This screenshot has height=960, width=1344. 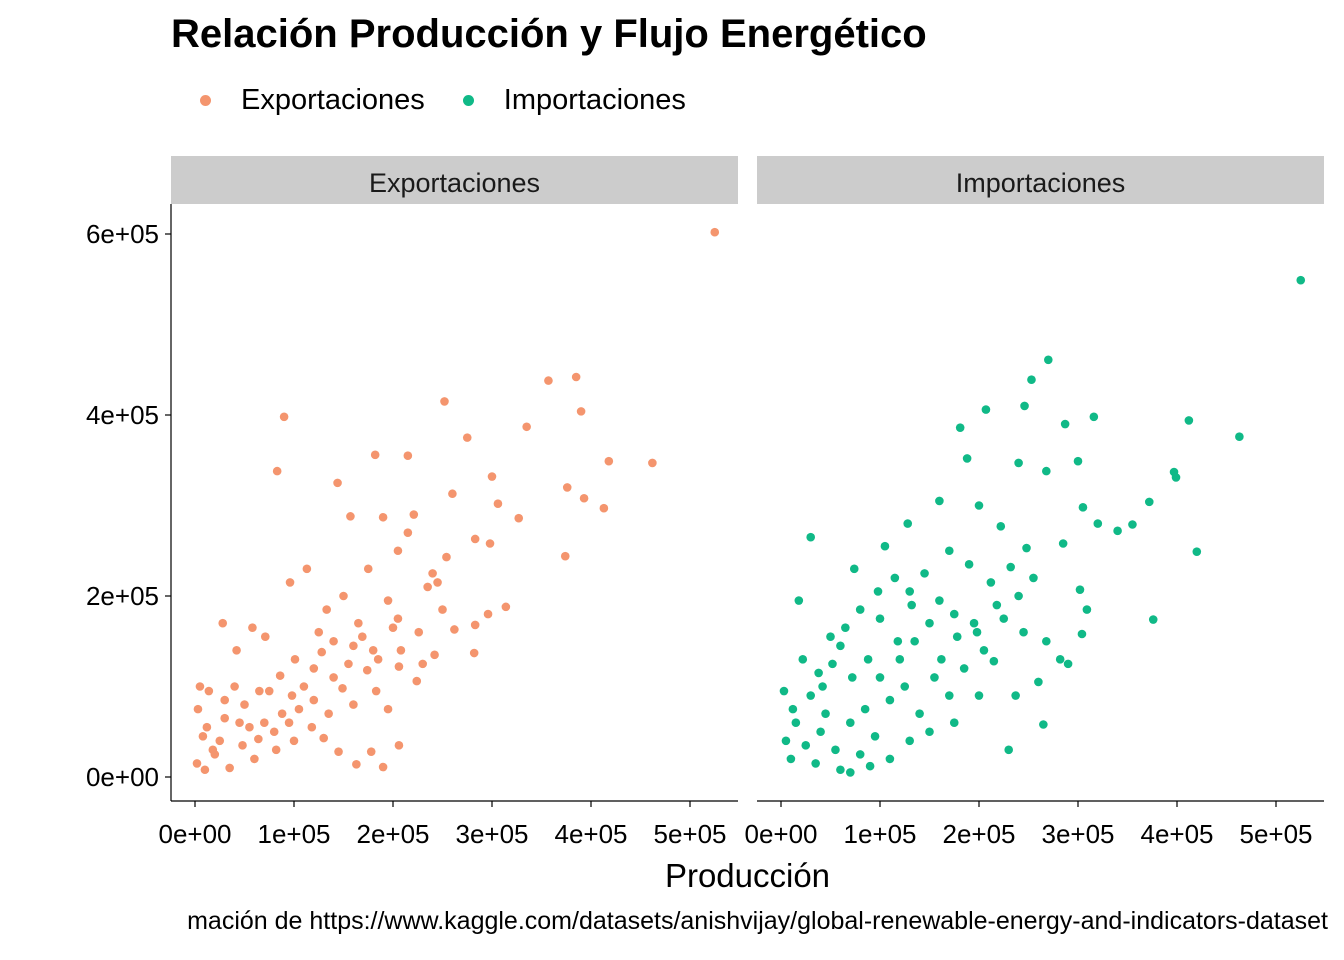 I want to click on legend: Exportaciones Importaciones, so click(x=462, y=100).